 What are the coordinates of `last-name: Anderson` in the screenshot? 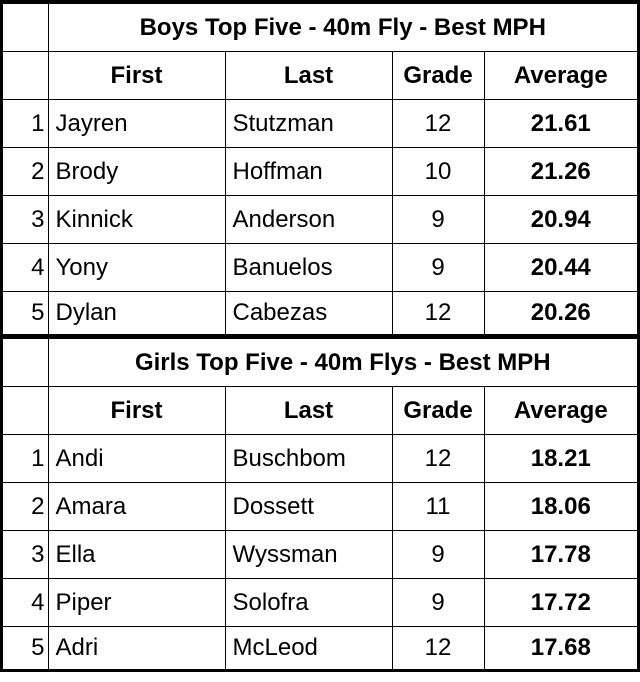 It's located at (308, 219).